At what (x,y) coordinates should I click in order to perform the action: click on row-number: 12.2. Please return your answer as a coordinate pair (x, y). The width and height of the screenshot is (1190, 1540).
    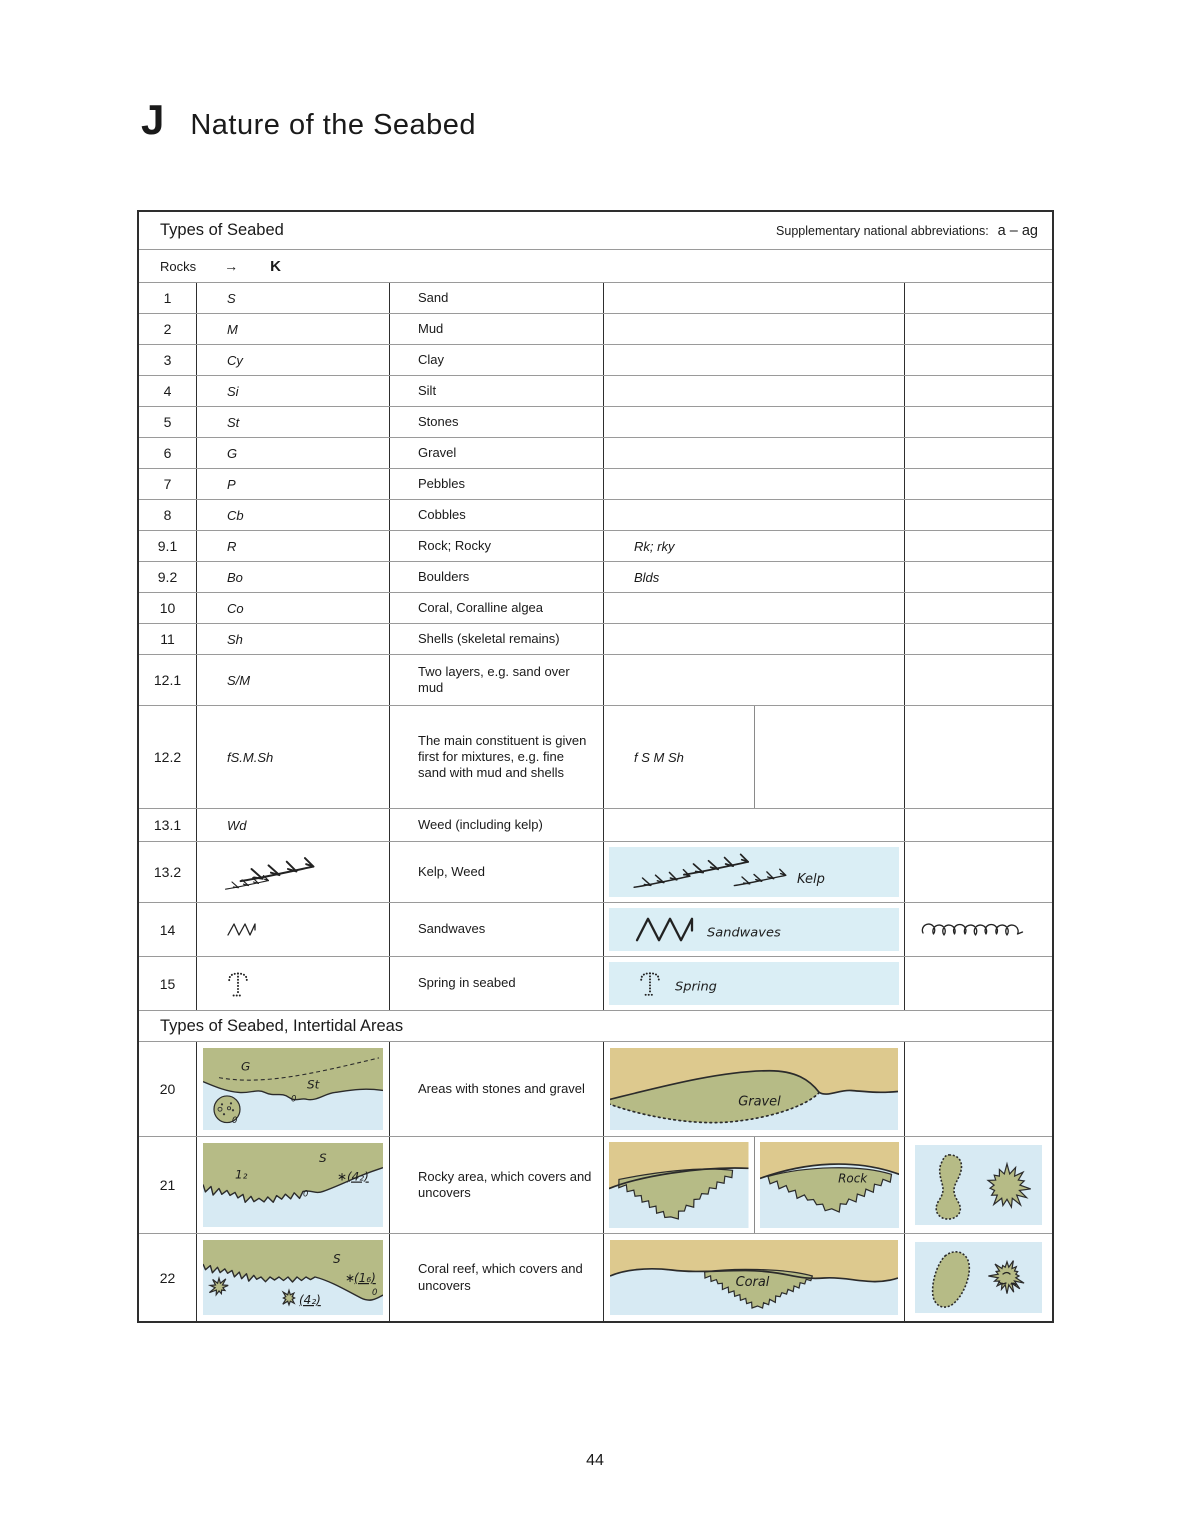
    Looking at the image, I should click on (168, 757).